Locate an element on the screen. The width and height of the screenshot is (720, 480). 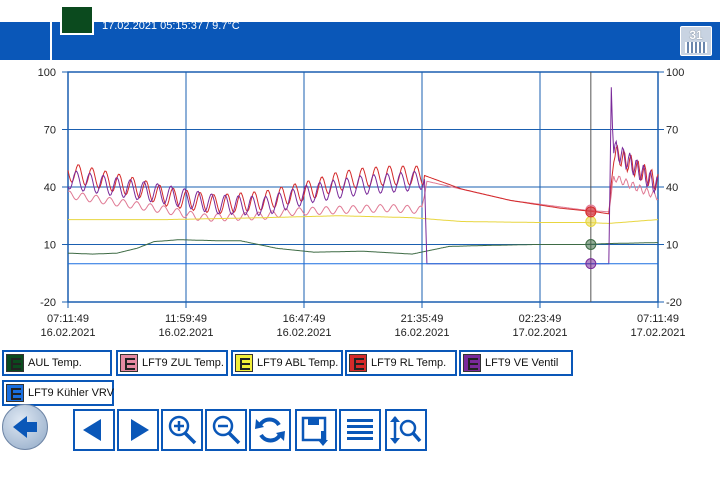
calendar-day: 31 is located at coordinates (696, 35).